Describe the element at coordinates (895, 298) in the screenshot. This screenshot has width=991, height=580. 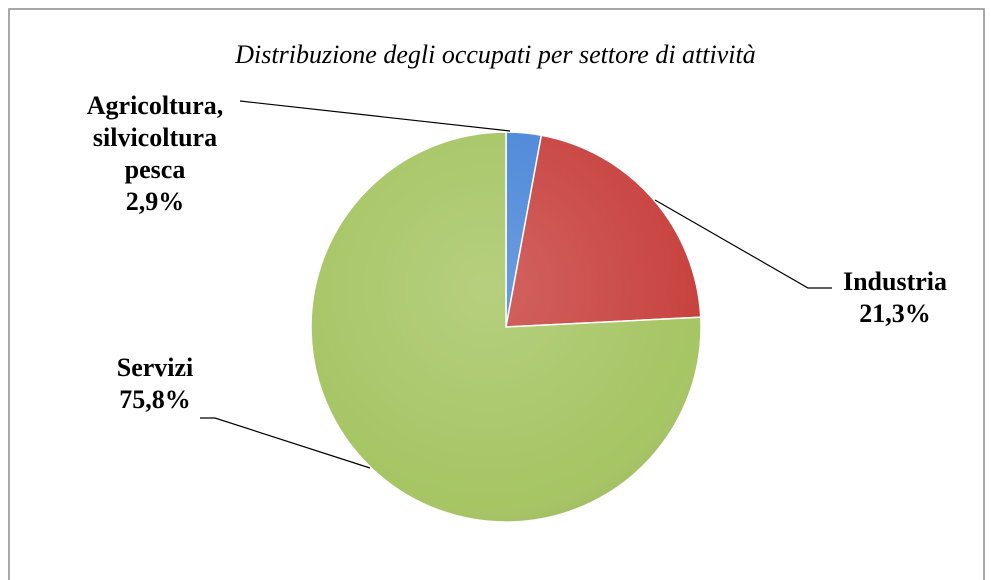
I see `slice-label: Industria 21,3%` at that location.